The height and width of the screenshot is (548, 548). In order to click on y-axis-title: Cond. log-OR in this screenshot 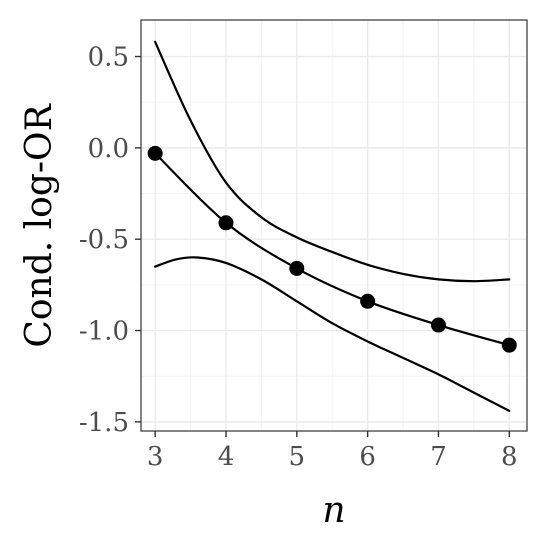, I will do `click(39, 225)`.